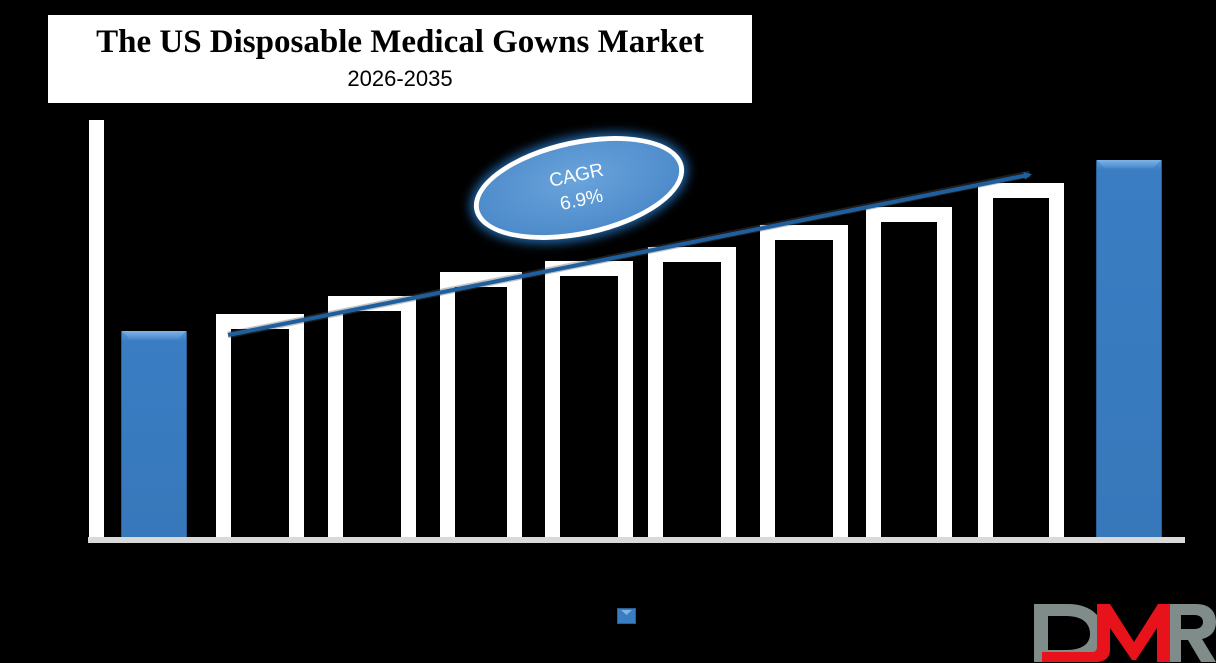  Describe the element at coordinates (804, 382) in the screenshot. I see `bar-2032` at that location.